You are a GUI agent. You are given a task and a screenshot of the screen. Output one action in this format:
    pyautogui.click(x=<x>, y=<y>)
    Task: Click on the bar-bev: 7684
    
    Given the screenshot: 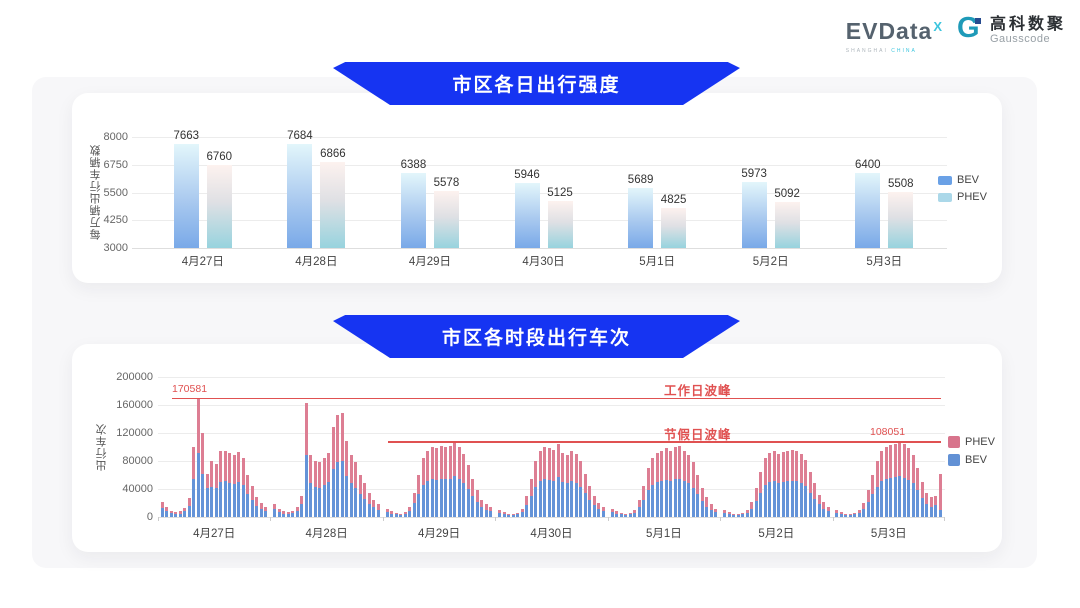 What is the action you would take?
    pyautogui.click(x=300, y=189)
    